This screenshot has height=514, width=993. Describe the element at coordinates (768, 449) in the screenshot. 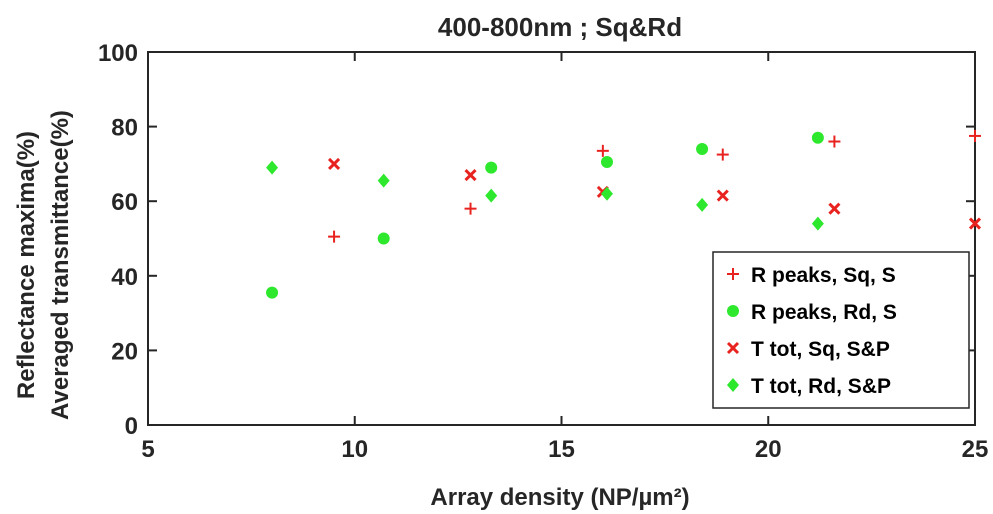

I see `x-tick-label: 20` at that location.